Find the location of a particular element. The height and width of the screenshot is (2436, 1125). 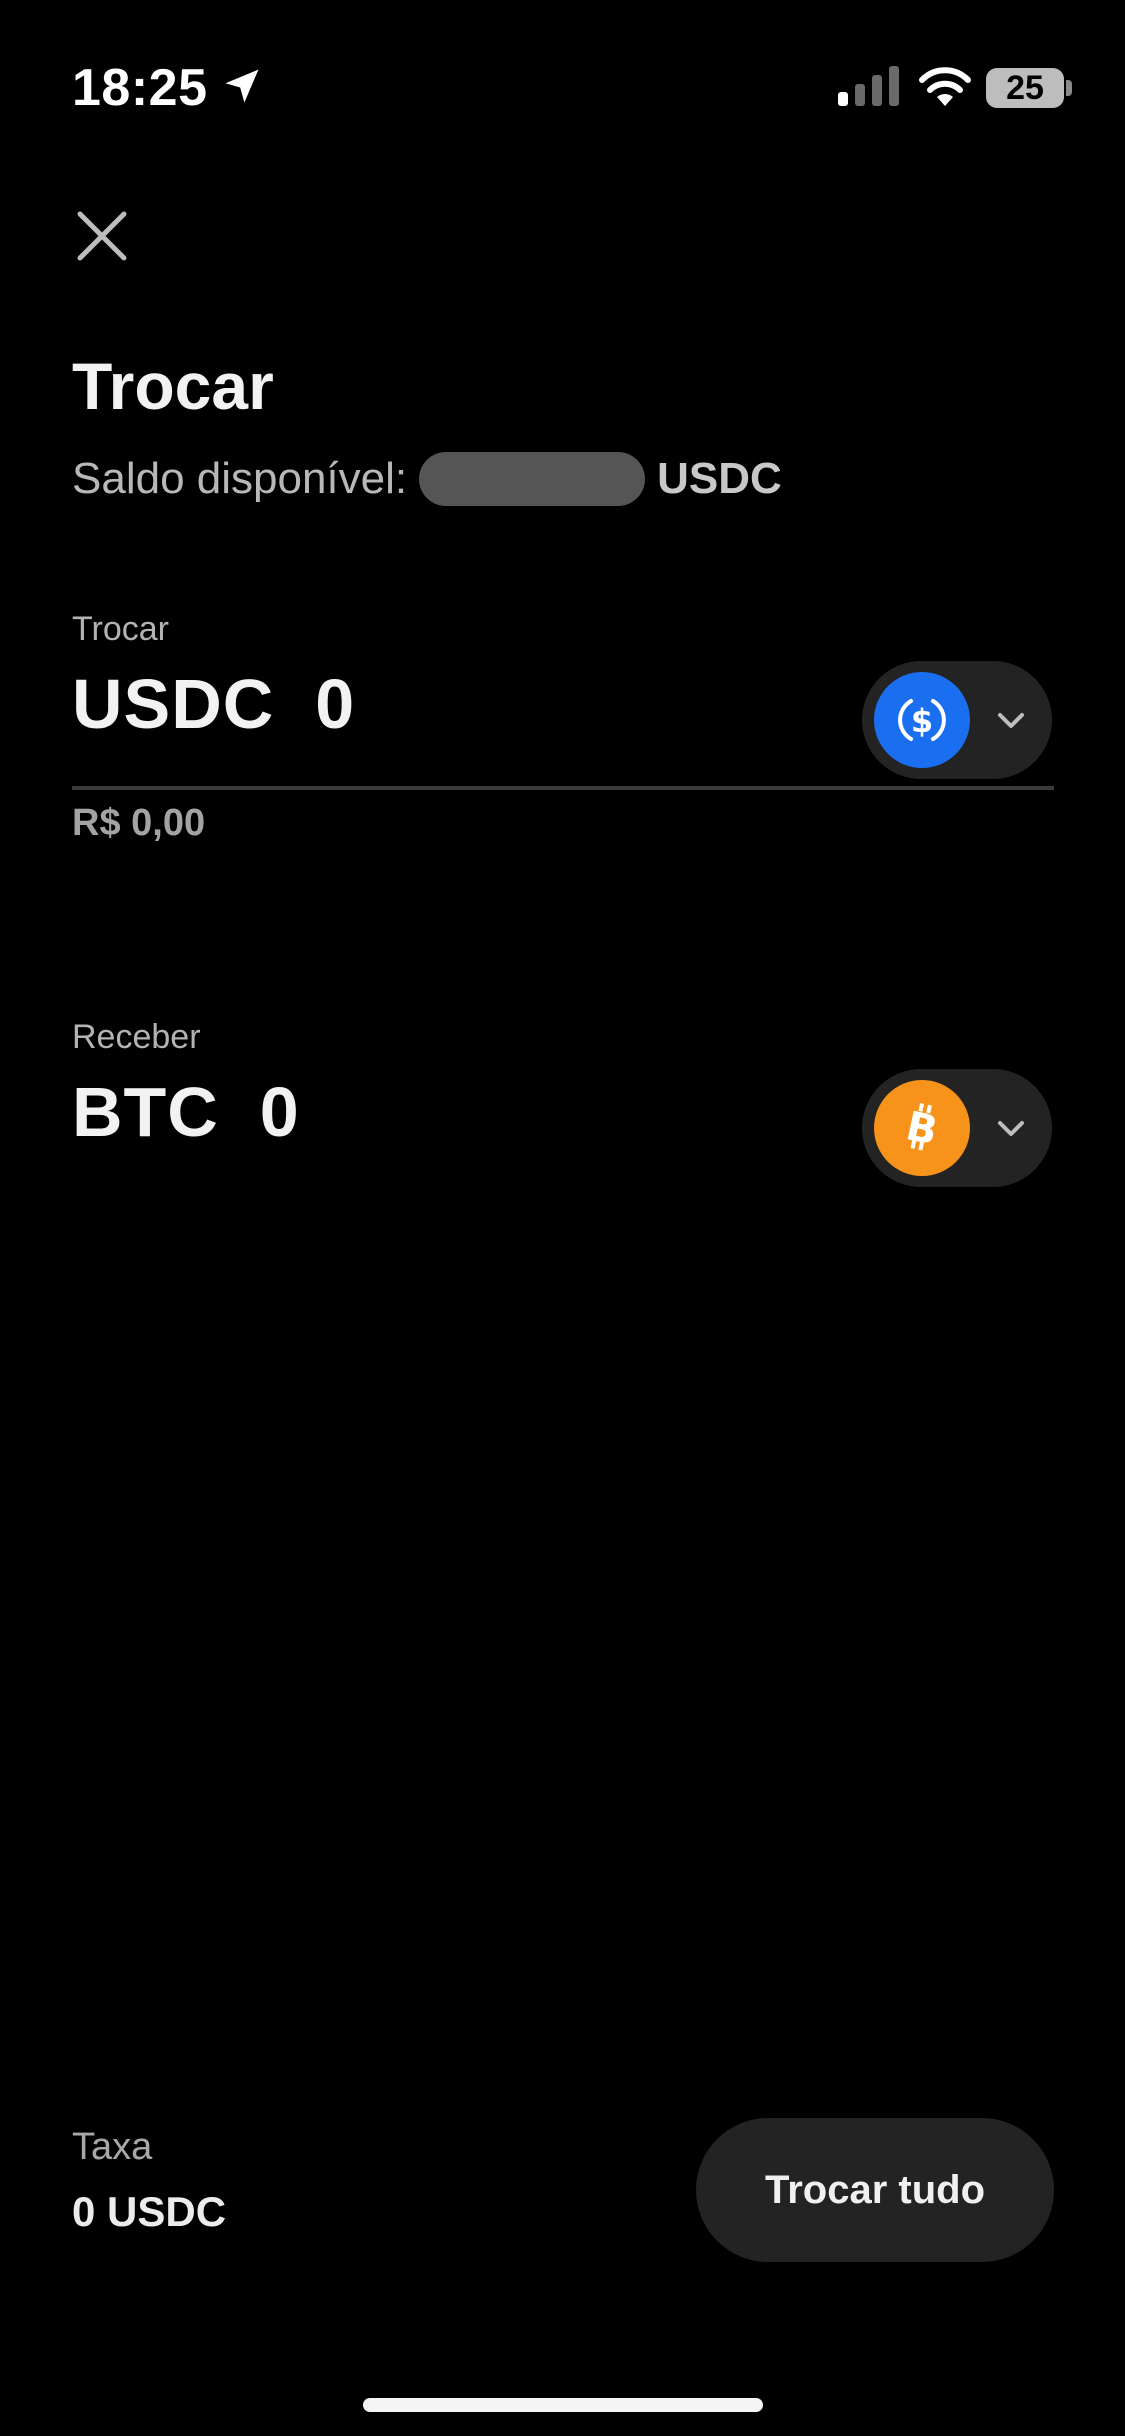

to-asset-selector: B is located at coordinates (957, 1128).